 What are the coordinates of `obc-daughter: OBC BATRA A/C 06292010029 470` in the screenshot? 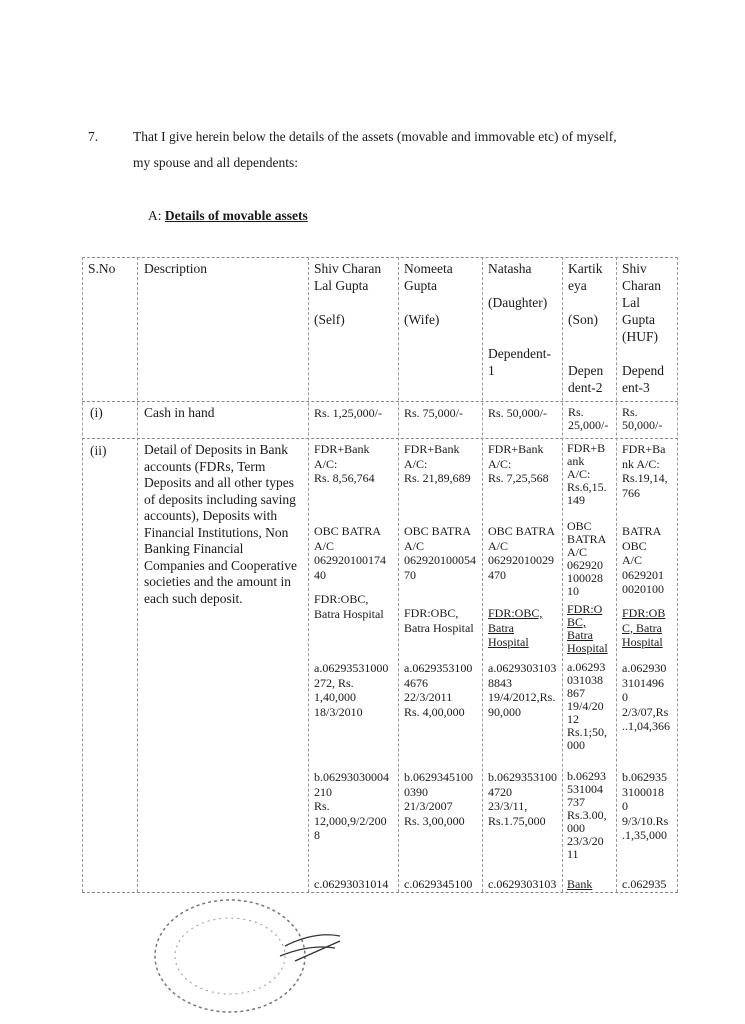 It's located at (522, 553).